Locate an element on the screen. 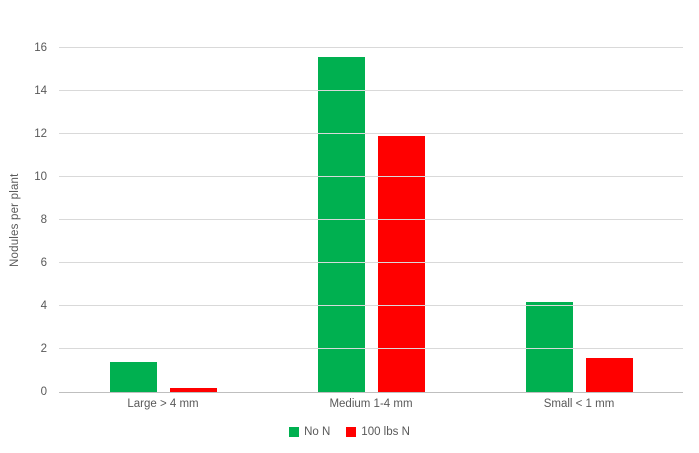 The height and width of the screenshot is (453, 699). y-axis-tick-label: 14 is located at coordinates (40, 90).